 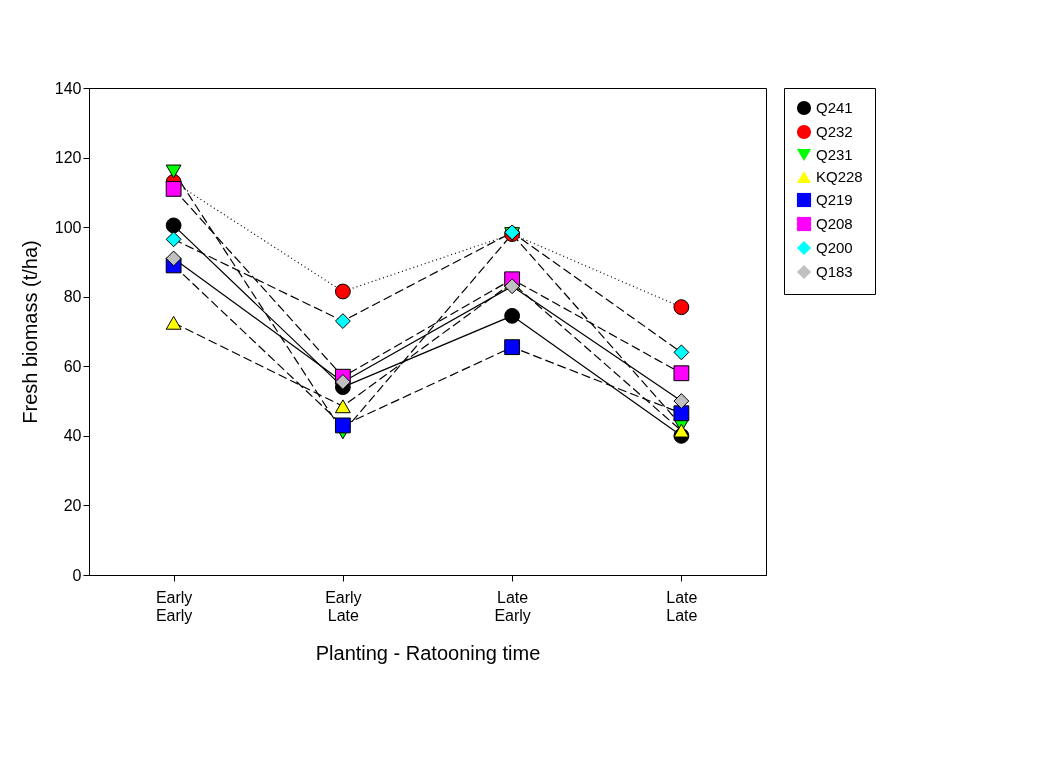 I want to click on y-tick-label: 100, so click(x=68, y=227).